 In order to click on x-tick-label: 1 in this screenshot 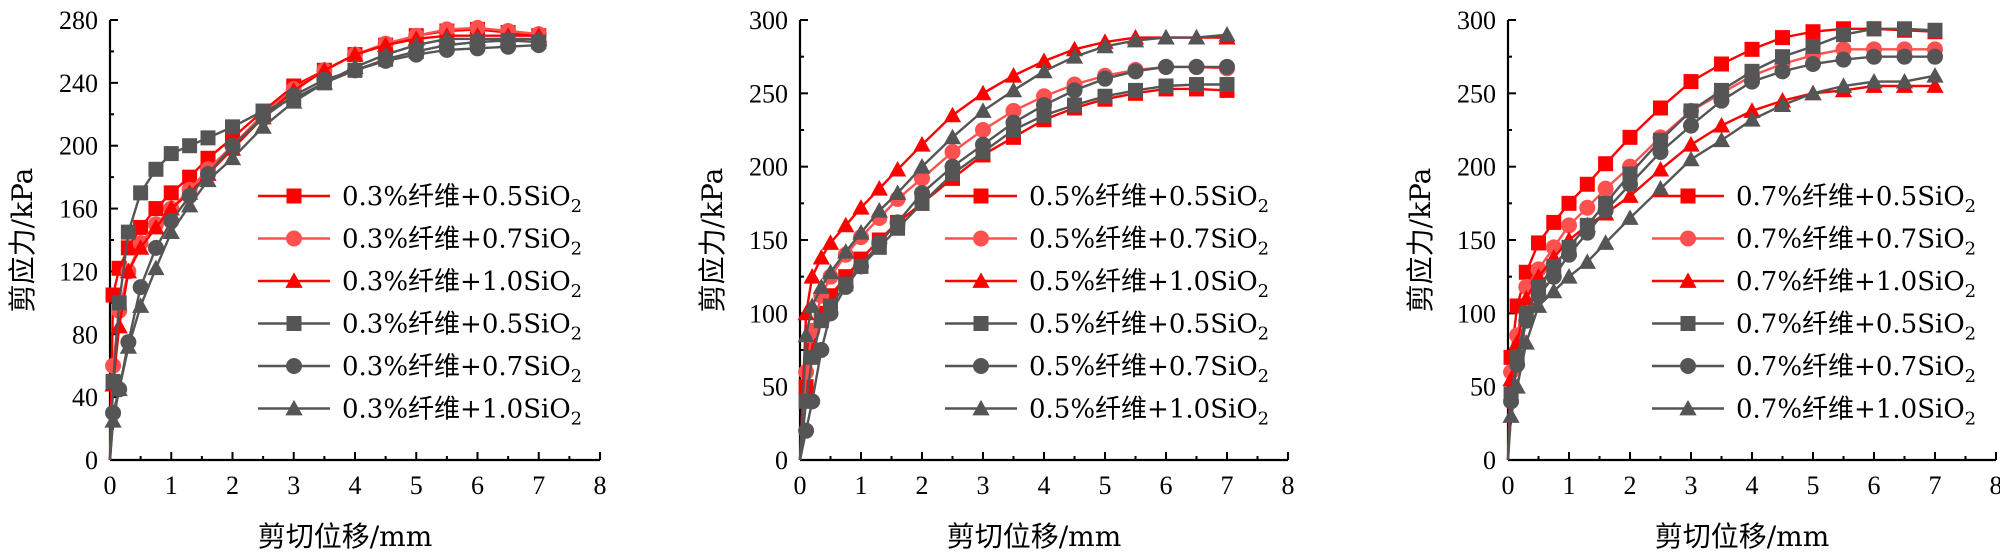, I will do `click(171, 485)`.